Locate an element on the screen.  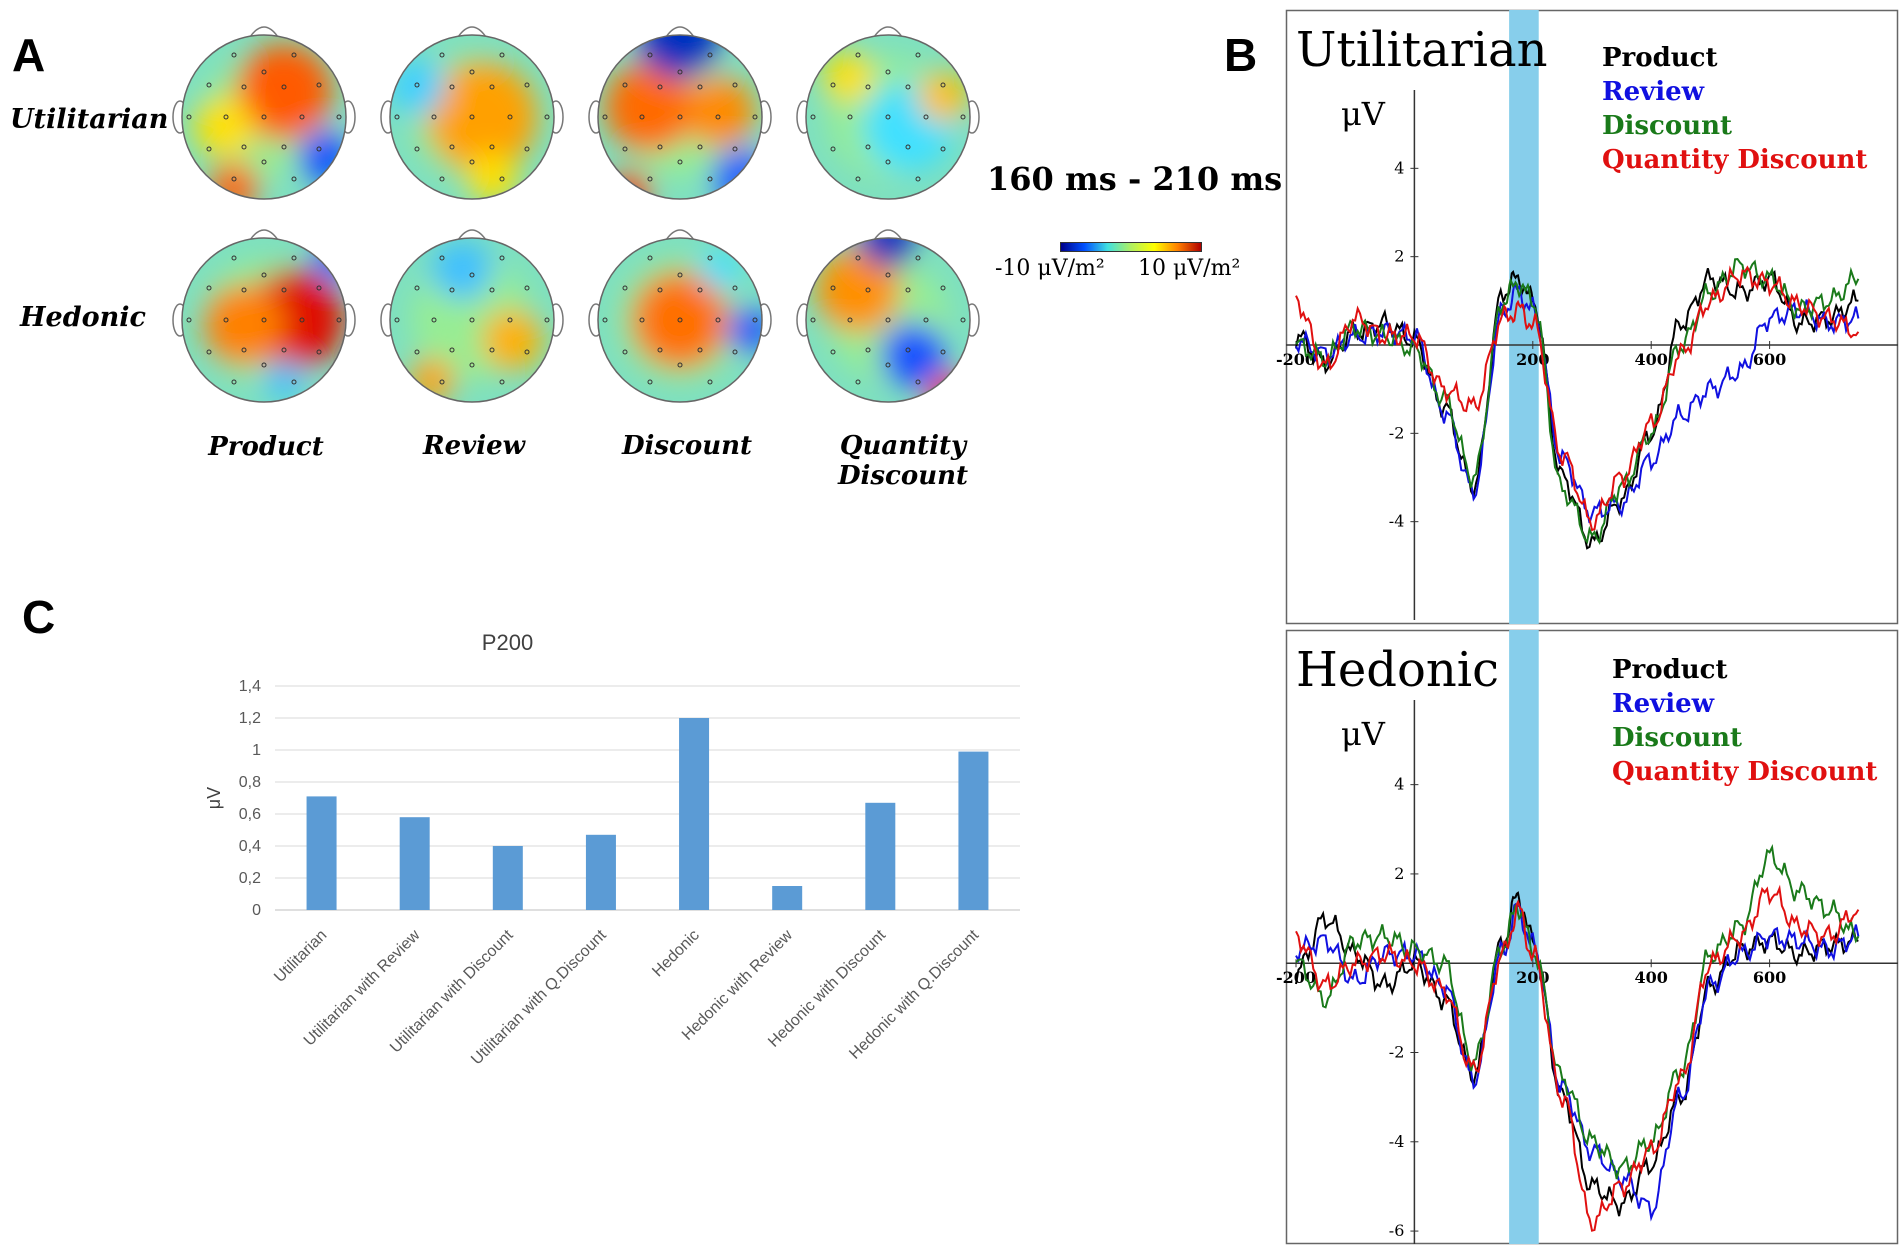
y-tick-label: 0,2 is located at coordinates (250, 878).